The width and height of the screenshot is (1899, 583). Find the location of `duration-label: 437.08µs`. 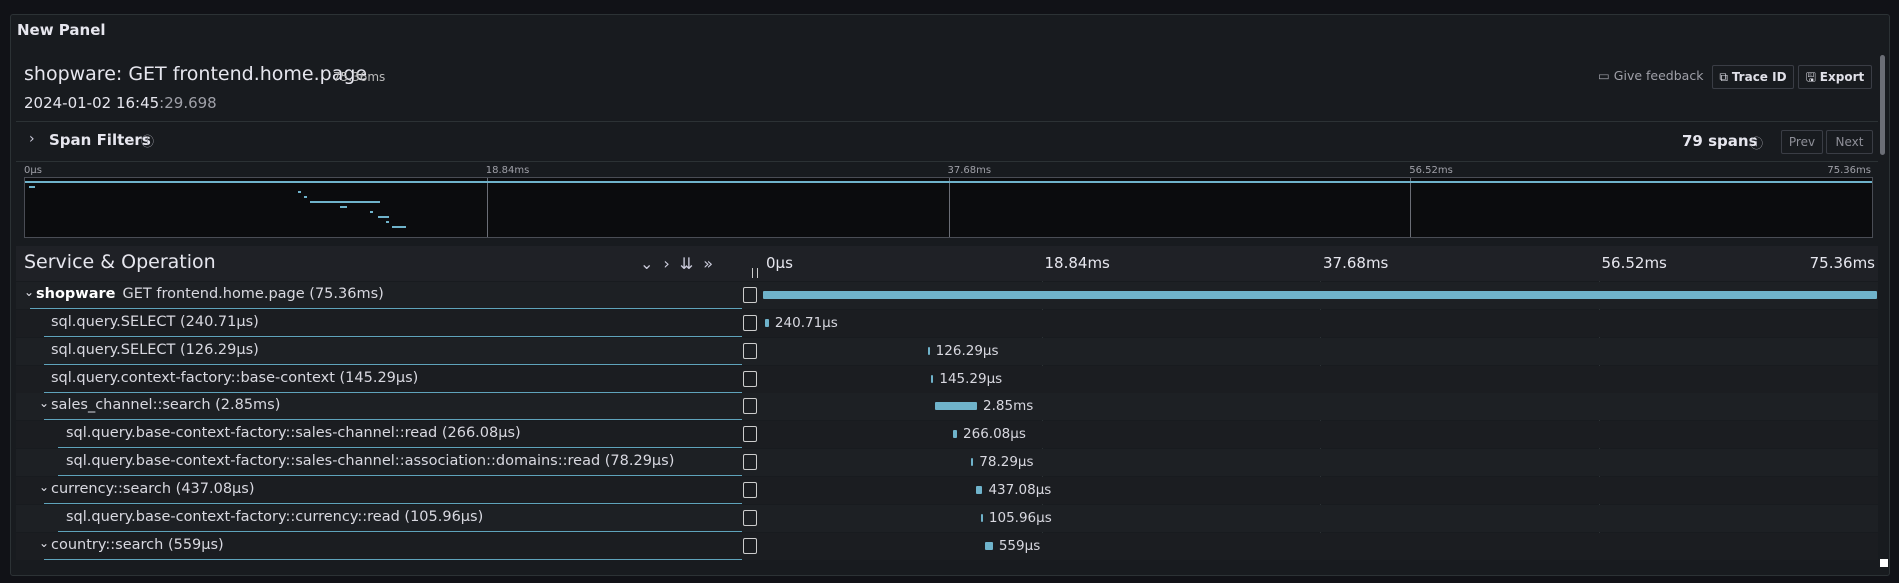

duration-label: 437.08µs is located at coordinates (1020, 489).